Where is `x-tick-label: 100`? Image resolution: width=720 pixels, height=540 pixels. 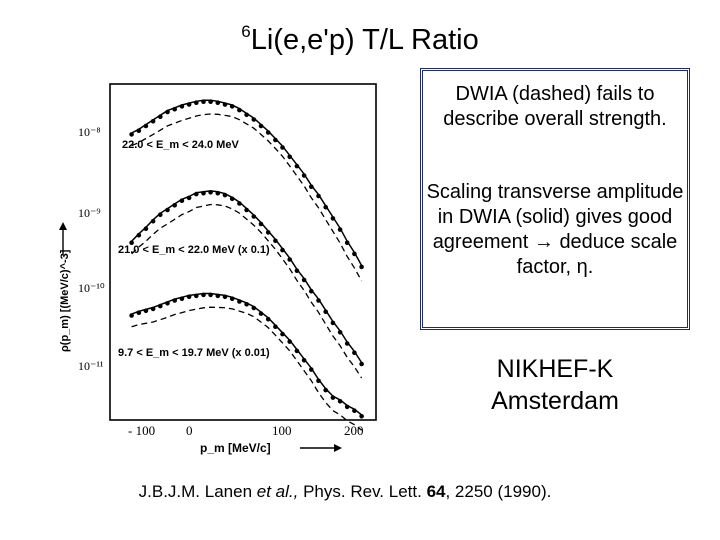
x-tick-label: 100 is located at coordinates (282, 430).